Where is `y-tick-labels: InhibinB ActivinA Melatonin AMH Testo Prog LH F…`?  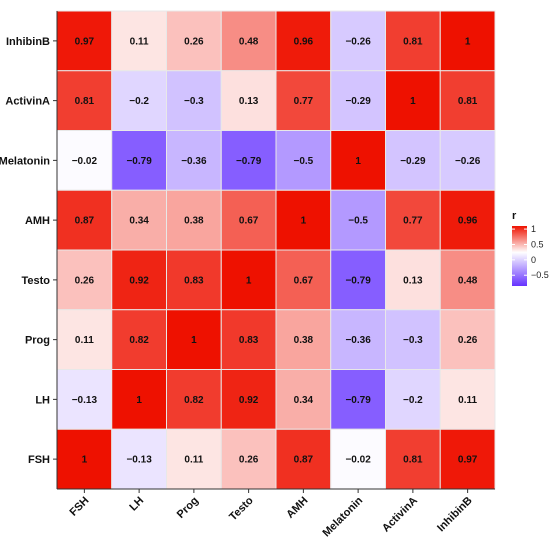 y-tick-labels: InhibinB ActivinA Melatonin AMH Testo Prog LH F… is located at coordinates (28, 251).